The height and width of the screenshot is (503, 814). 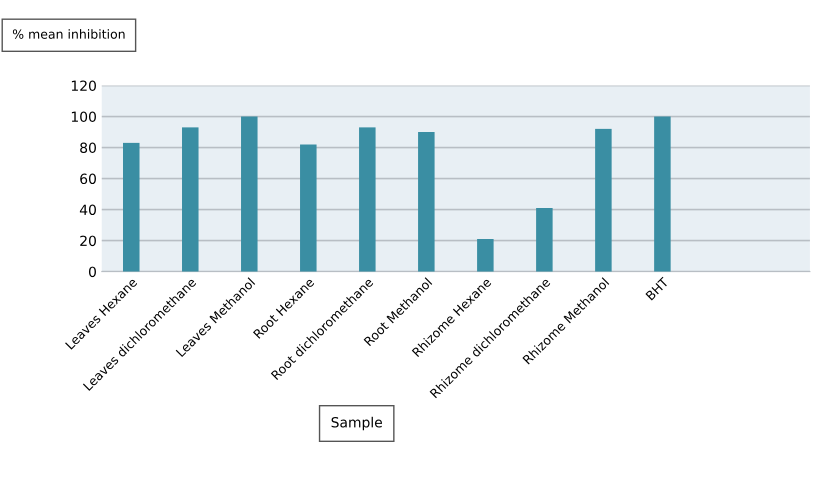 I want to click on x-axis-title: Sample, so click(x=357, y=423).